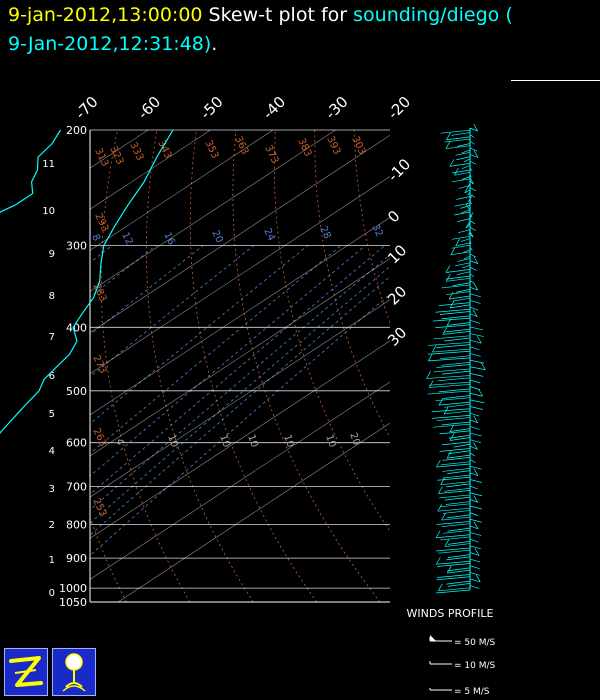 The width and height of the screenshot is (600, 700). What do you see at coordinates (74, 672) in the screenshot?
I see `antenna-logo-icon` at bounding box center [74, 672].